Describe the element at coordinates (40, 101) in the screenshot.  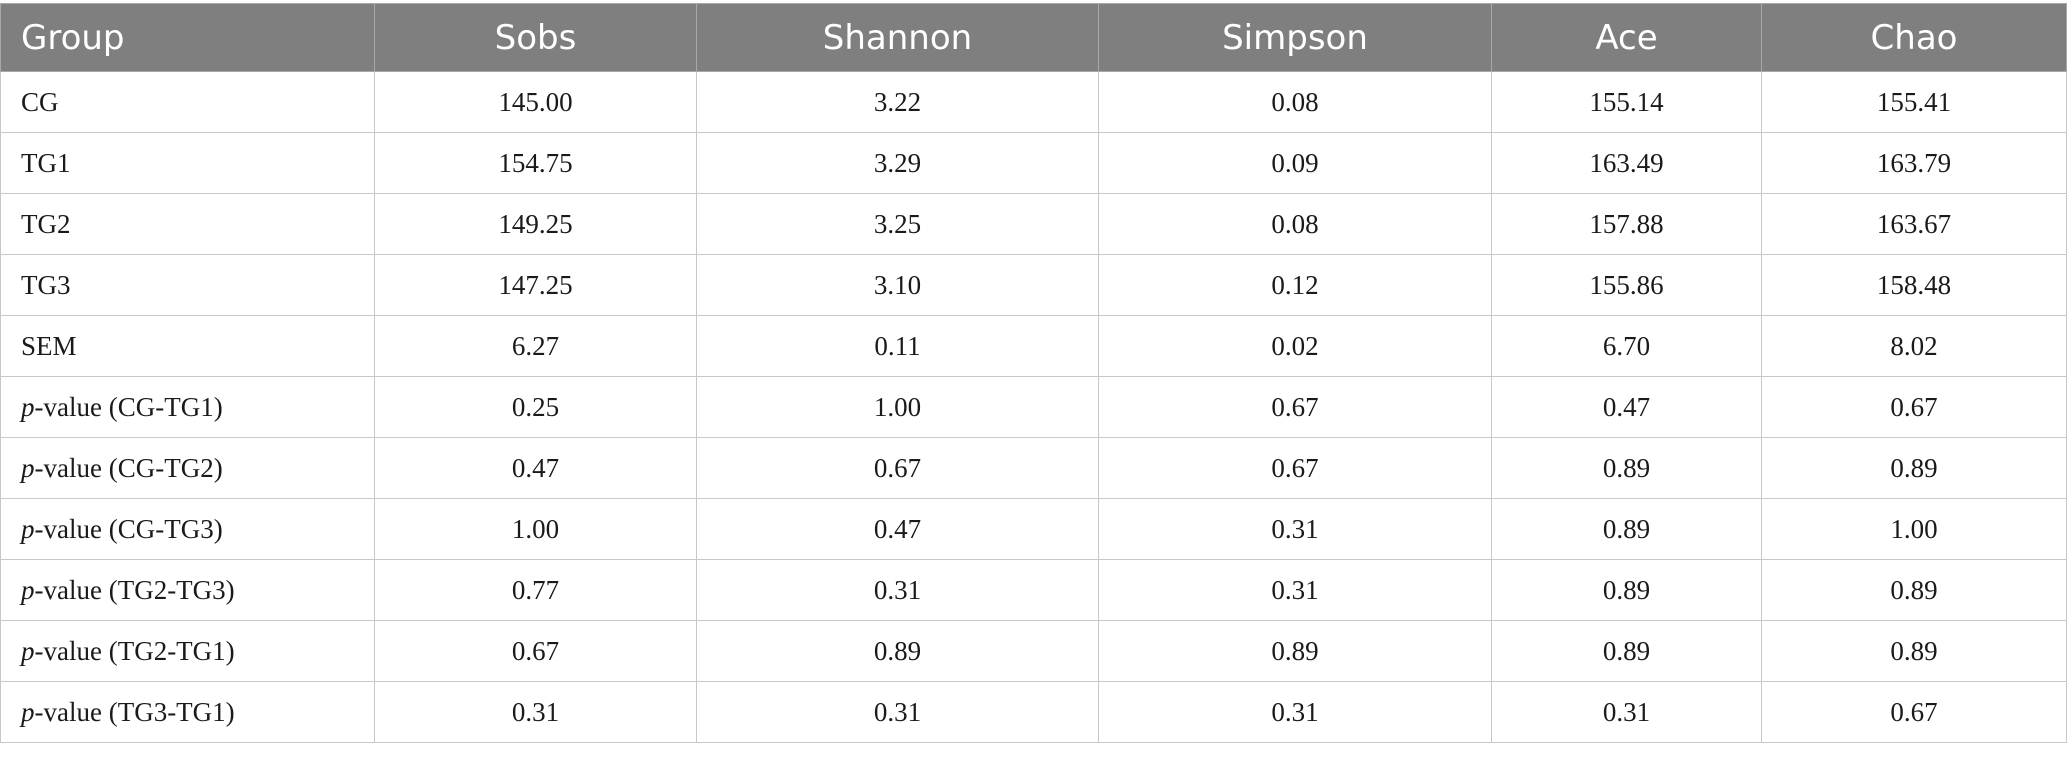
I see `row-label: CG` at that location.